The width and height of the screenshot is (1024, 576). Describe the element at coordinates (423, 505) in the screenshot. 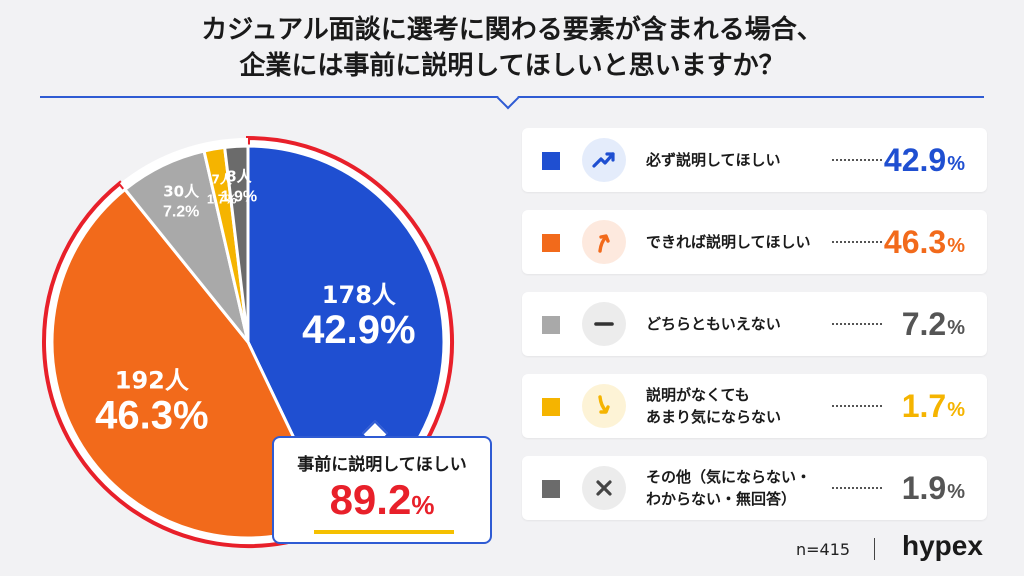

I see `callout-unit: %` at that location.